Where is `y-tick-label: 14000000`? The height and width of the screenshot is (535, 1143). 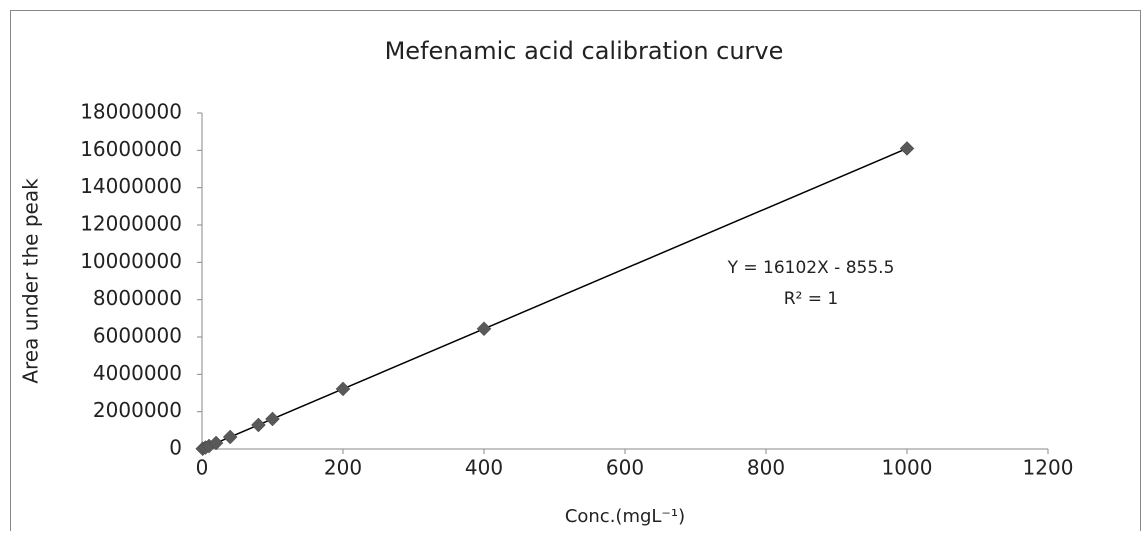 y-tick-label: 14000000 is located at coordinates (131, 186).